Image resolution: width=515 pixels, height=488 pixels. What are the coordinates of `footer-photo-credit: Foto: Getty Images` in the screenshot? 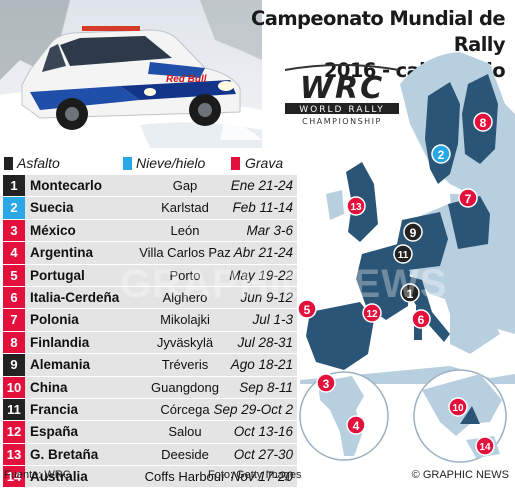 It's located at (255, 475).